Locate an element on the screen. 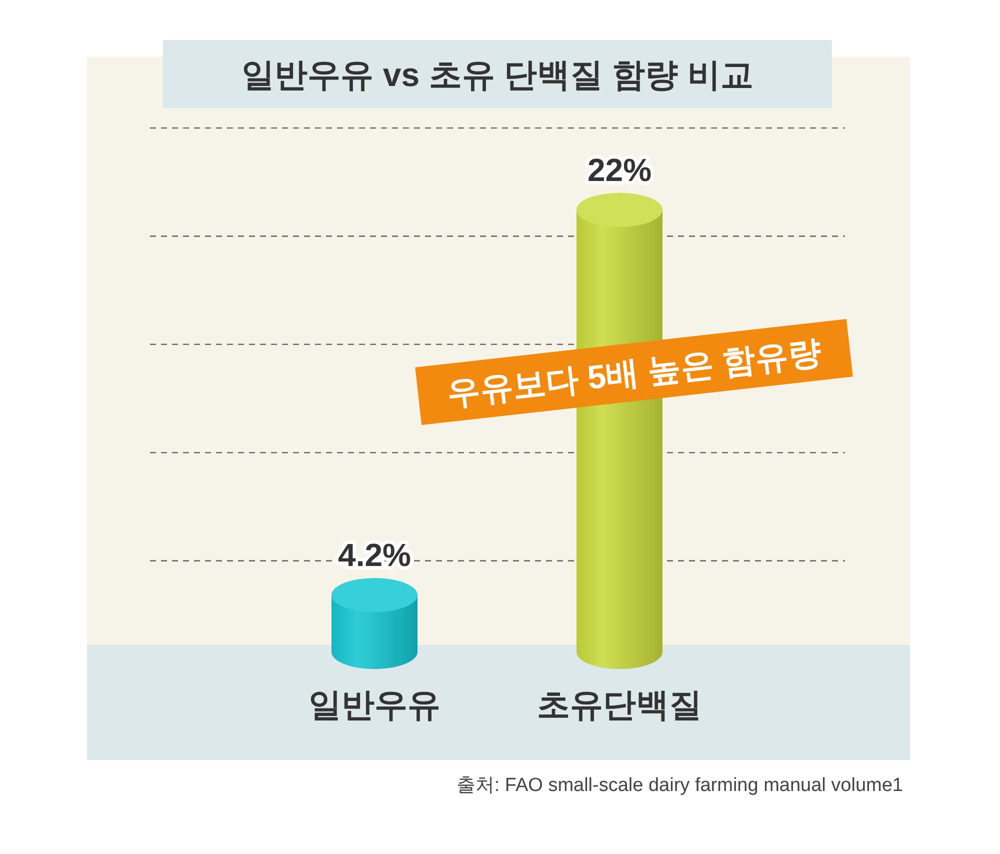  annotation: 우유보다 5배 높은 함유량 is located at coordinates (634, 372).